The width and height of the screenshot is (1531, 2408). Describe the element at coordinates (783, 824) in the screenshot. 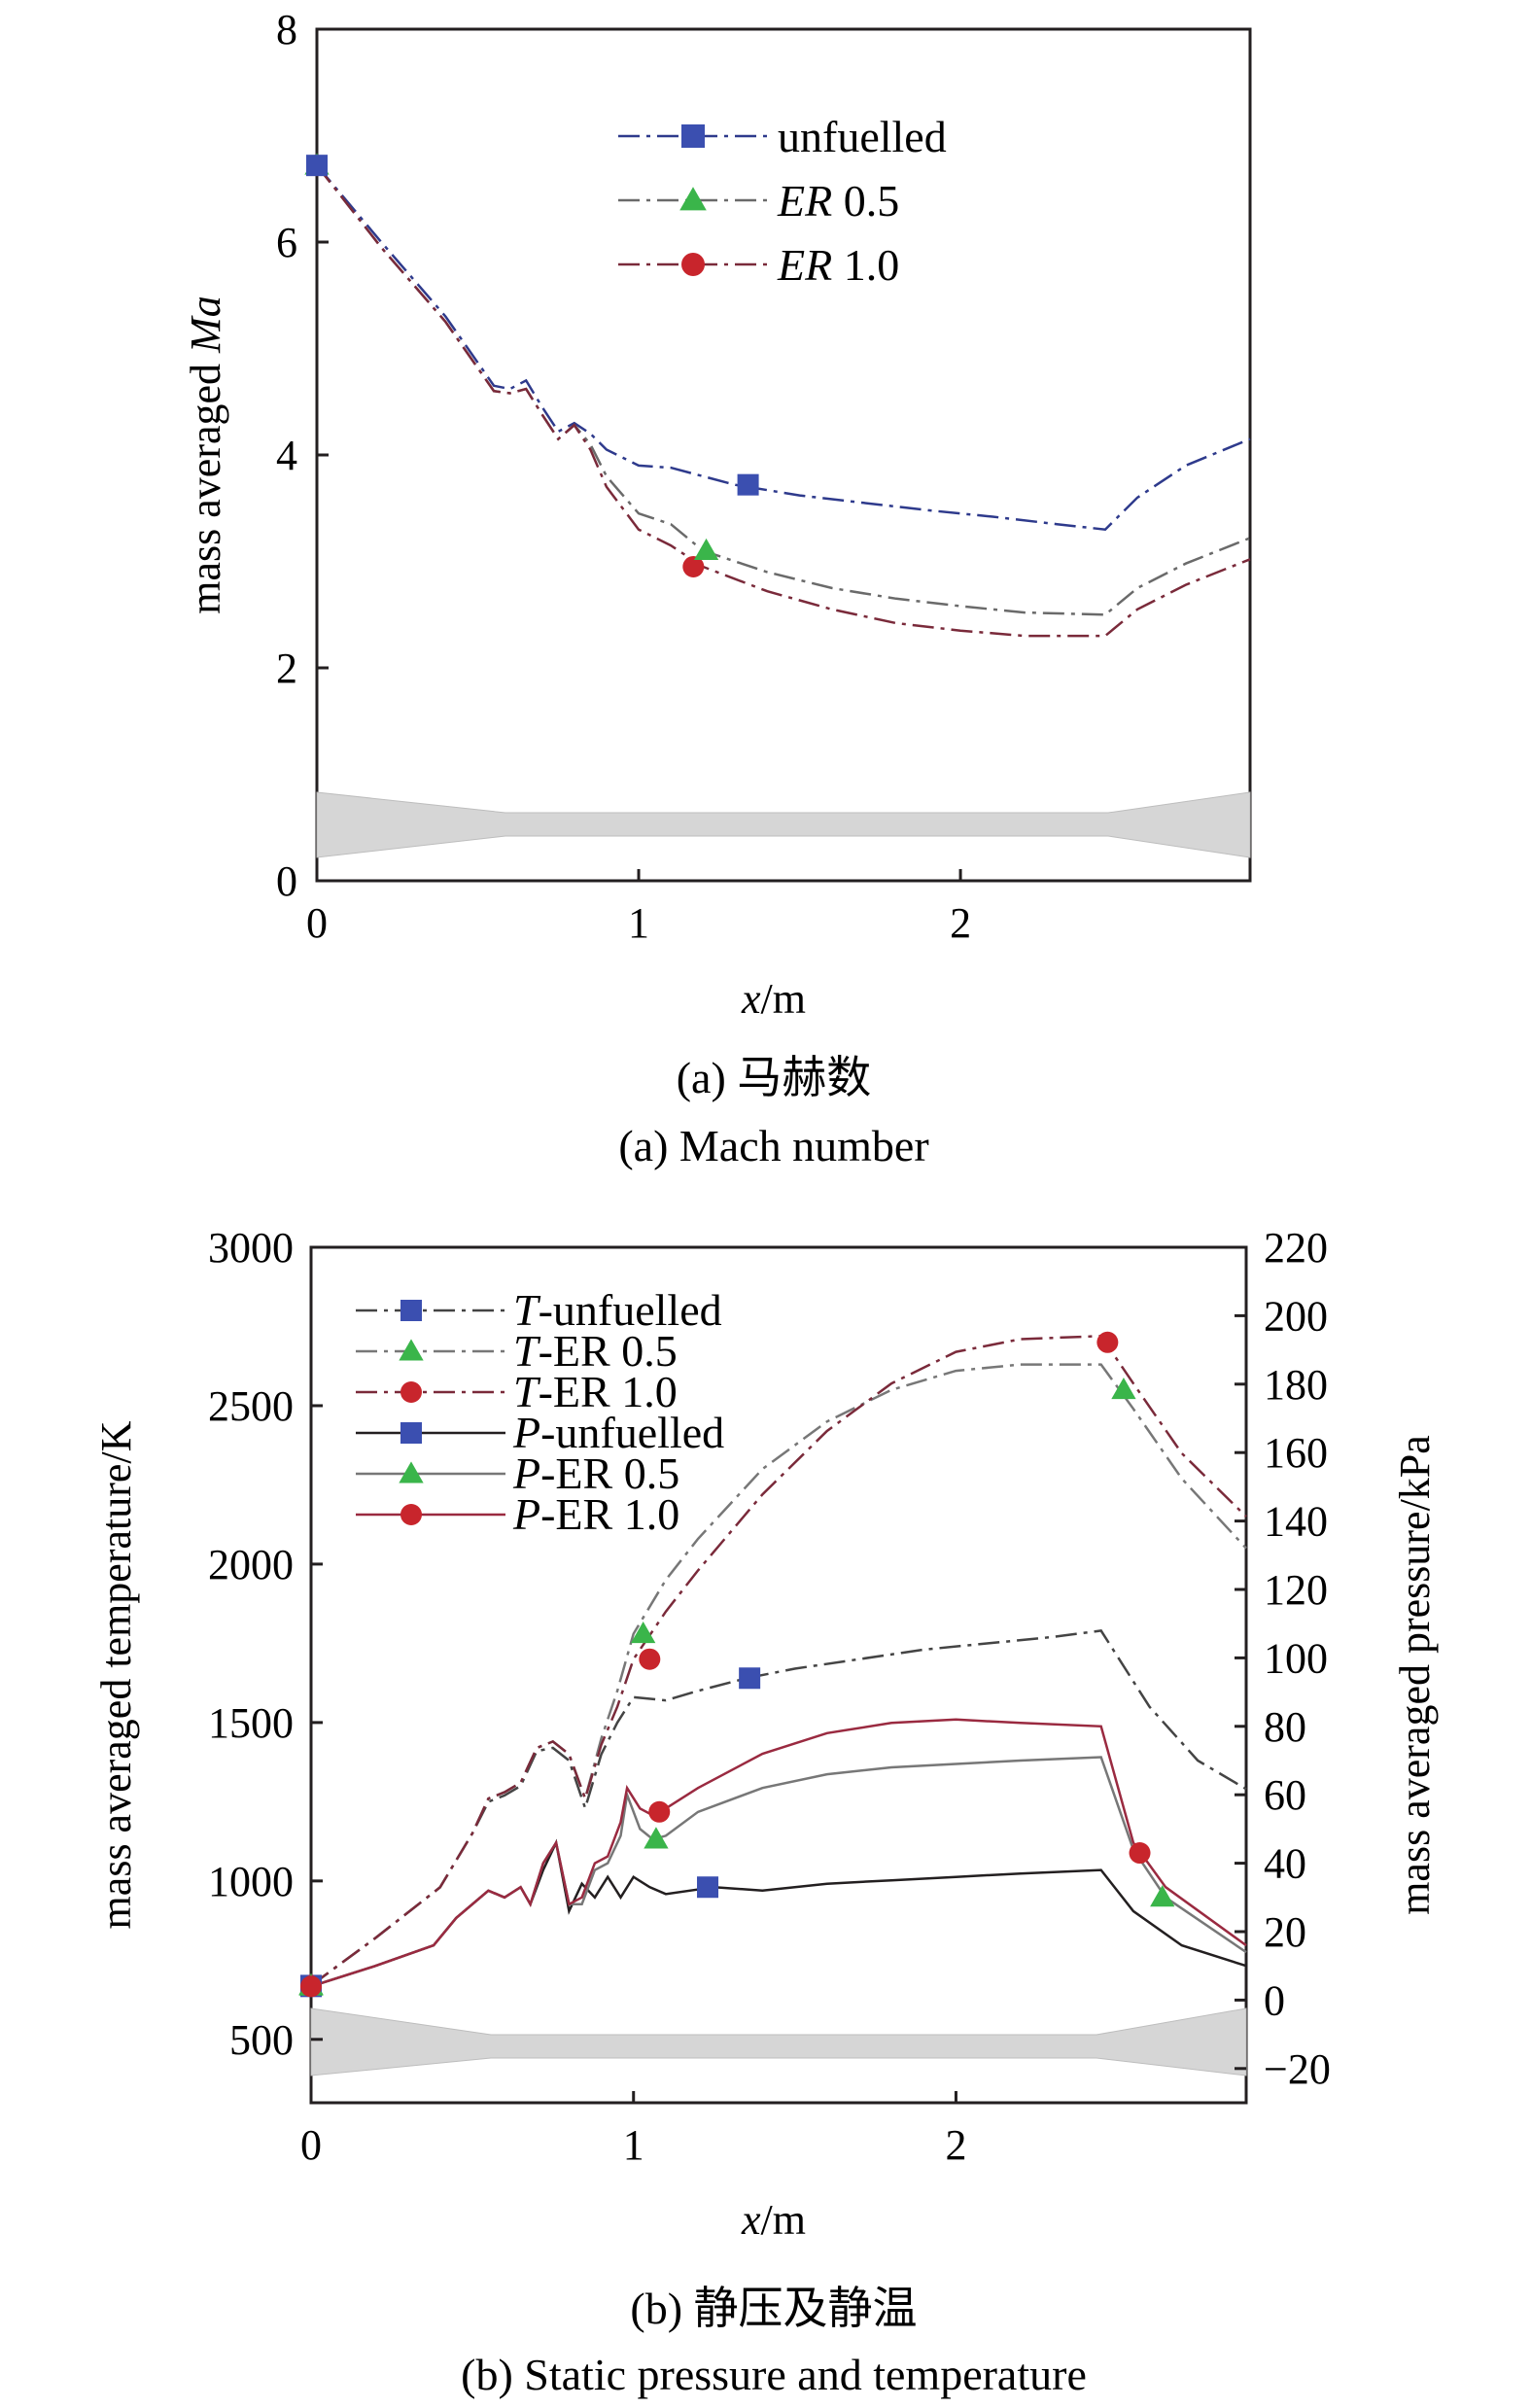

I see `panel-a-duct-geometry` at that location.